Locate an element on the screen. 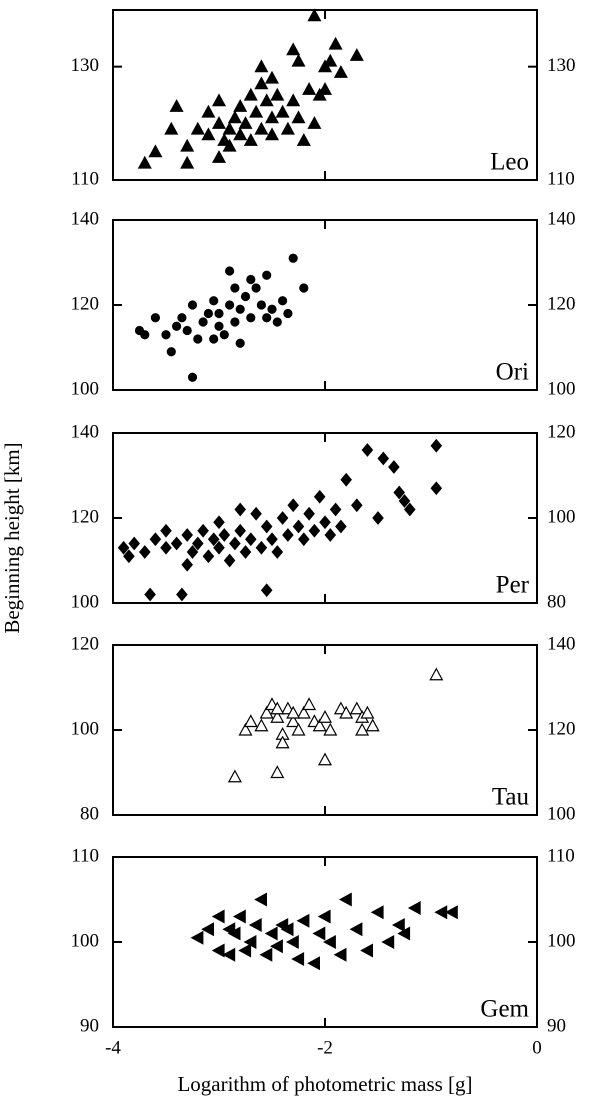  y-tick-label: 140 is located at coordinates (85, 431).